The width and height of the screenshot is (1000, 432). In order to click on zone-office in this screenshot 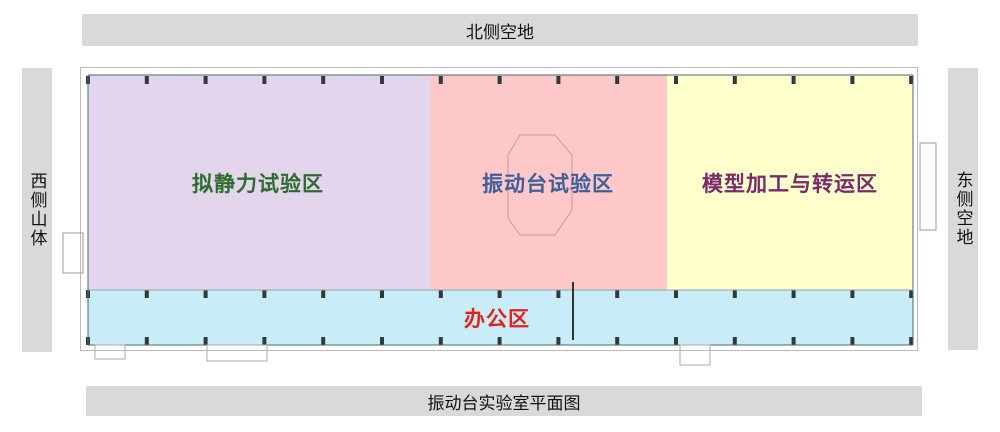, I will do `click(500, 317)`.